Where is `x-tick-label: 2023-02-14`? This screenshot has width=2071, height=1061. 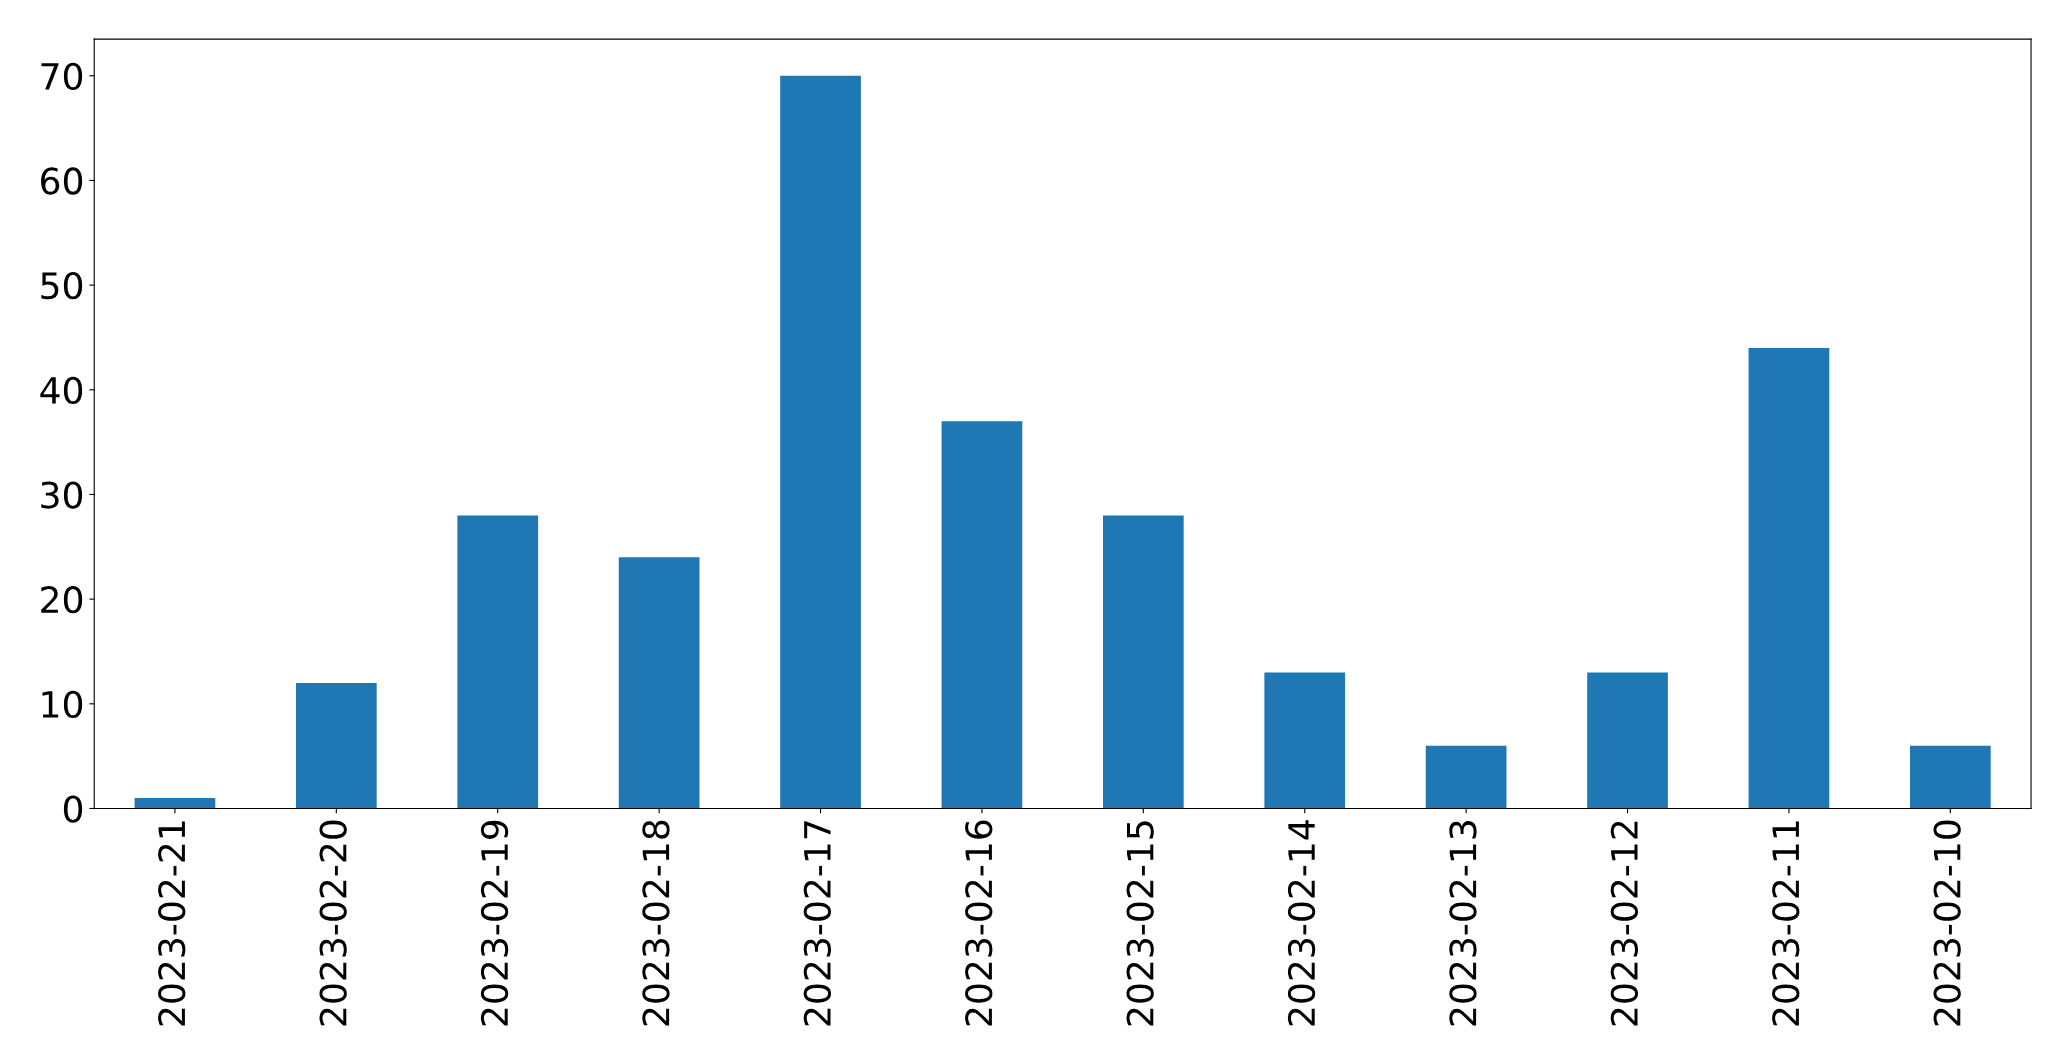 x-tick-label: 2023-02-14 is located at coordinates (1301, 923).